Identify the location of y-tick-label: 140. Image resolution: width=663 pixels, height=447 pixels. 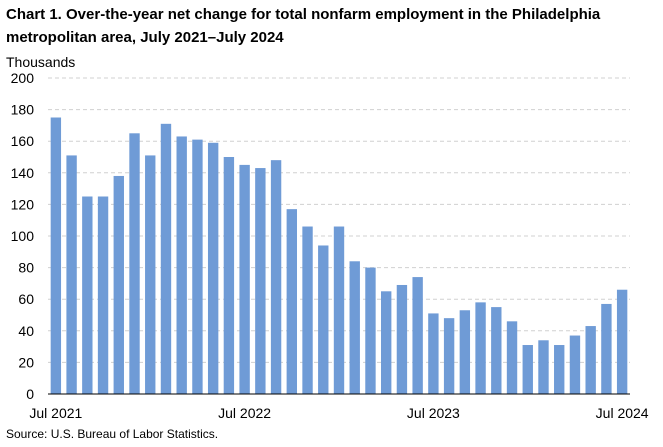
(23, 173).